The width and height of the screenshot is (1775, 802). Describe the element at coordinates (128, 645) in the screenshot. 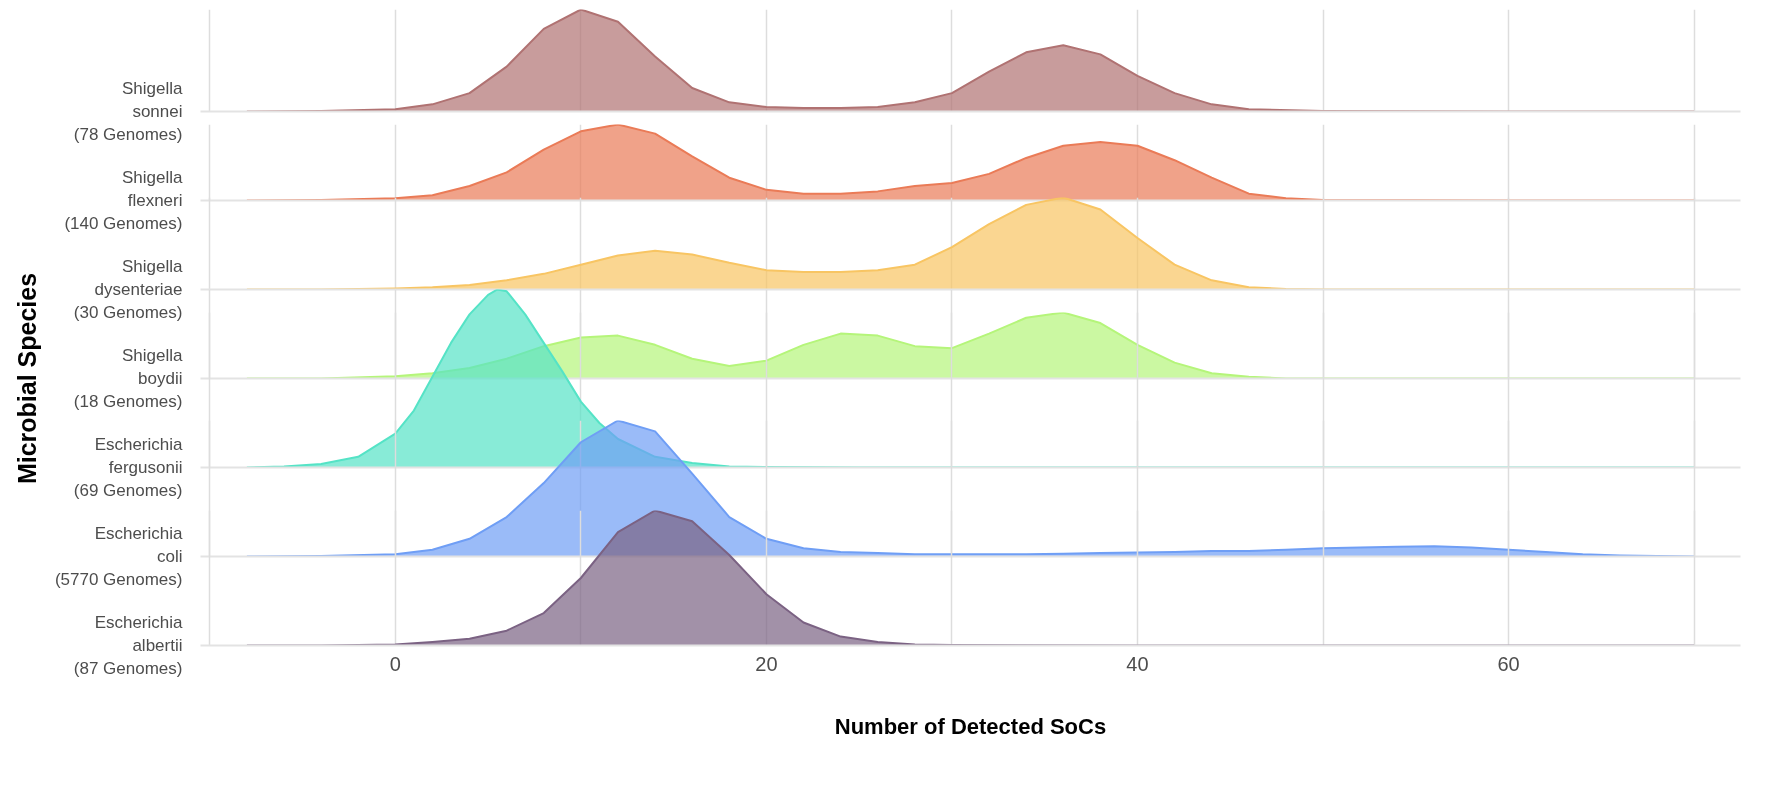

I see `text: Escherichia albertii (87 Genomes)` at that location.